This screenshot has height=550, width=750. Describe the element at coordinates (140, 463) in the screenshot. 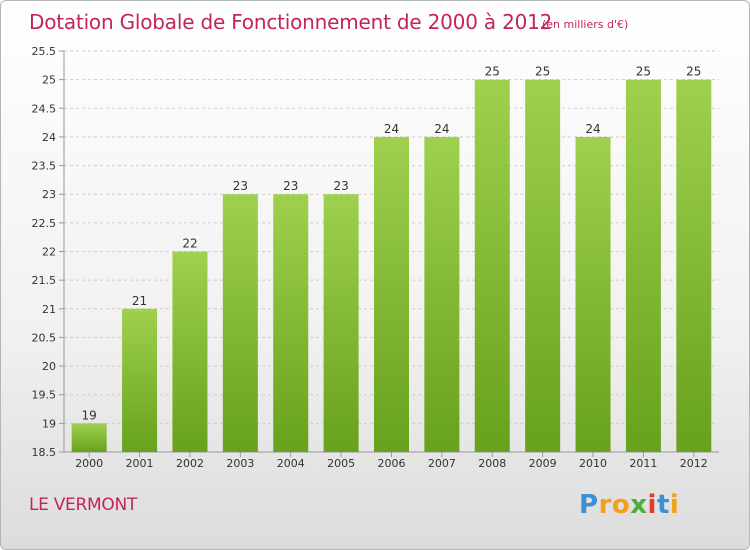

I see `x-tick-label: 2001` at that location.